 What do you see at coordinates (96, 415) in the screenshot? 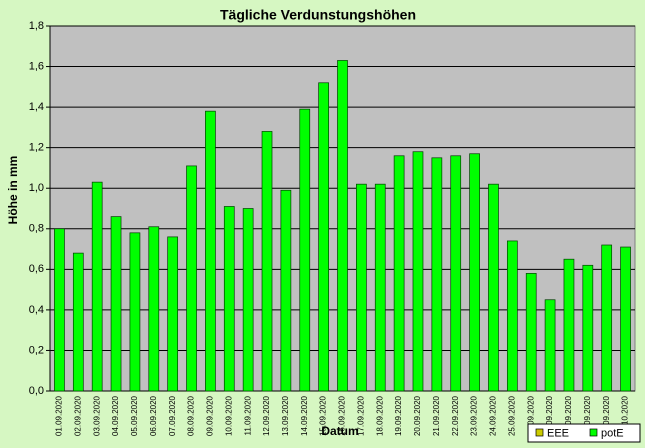
I see `x-tick-label: 03.09.2020` at bounding box center [96, 415].